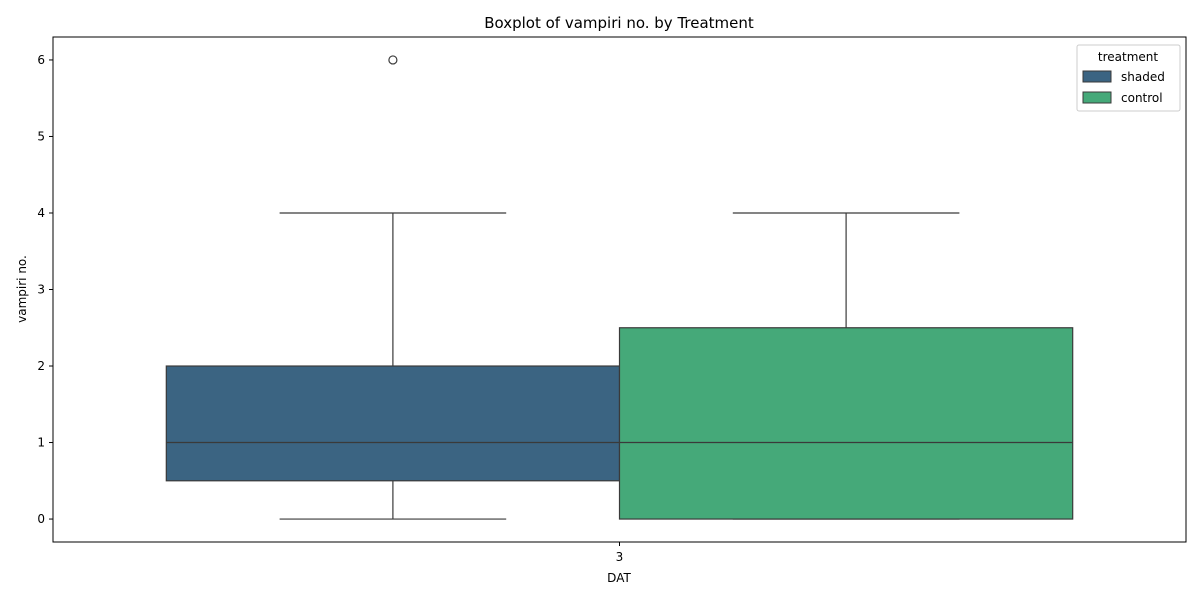 This screenshot has height=600, width=1200. Describe the element at coordinates (41, 213) in the screenshot. I see `y-tick-label: 4` at that location.